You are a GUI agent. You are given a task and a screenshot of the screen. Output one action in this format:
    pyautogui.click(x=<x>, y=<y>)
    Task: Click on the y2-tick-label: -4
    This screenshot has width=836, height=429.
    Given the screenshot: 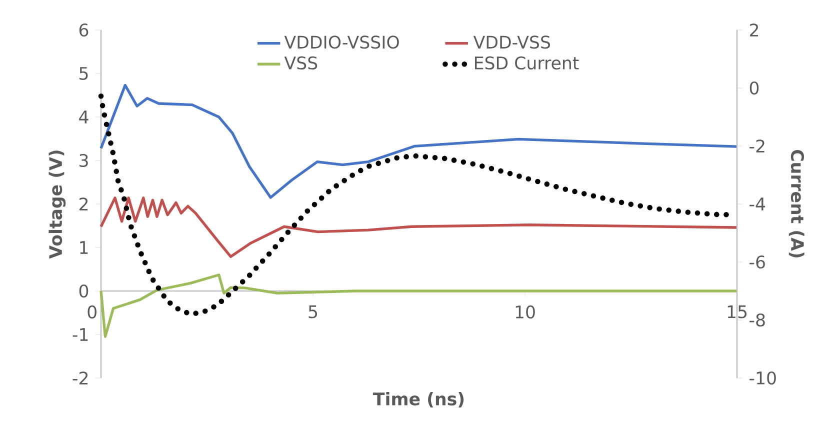 What is the action you would take?
    pyautogui.click(x=758, y=204)
    